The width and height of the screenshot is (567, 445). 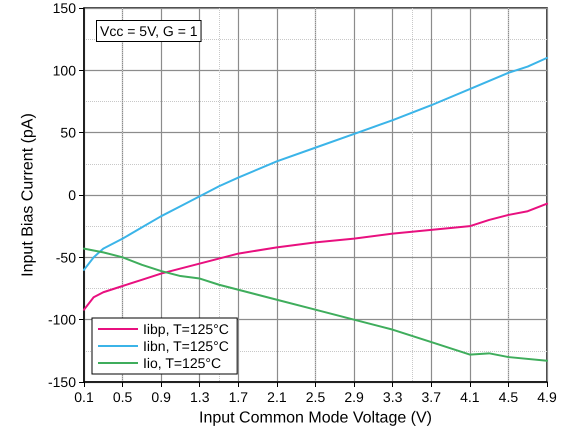 What do you see at coordinates (470, 397) in the screenshot?
I see `x-tick-label: 4.1` at bounding box center [470, 397].